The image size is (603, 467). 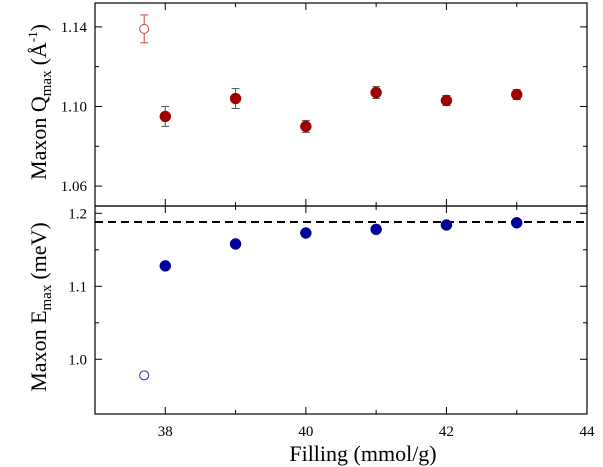 I want to click on top-ytick-label: 1.14, so click(x=74, y=28).